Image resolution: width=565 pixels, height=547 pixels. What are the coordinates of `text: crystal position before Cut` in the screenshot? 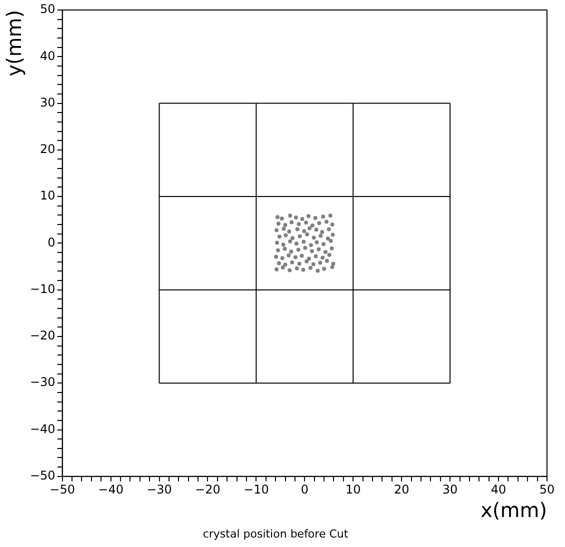 It's located at (275, 533).